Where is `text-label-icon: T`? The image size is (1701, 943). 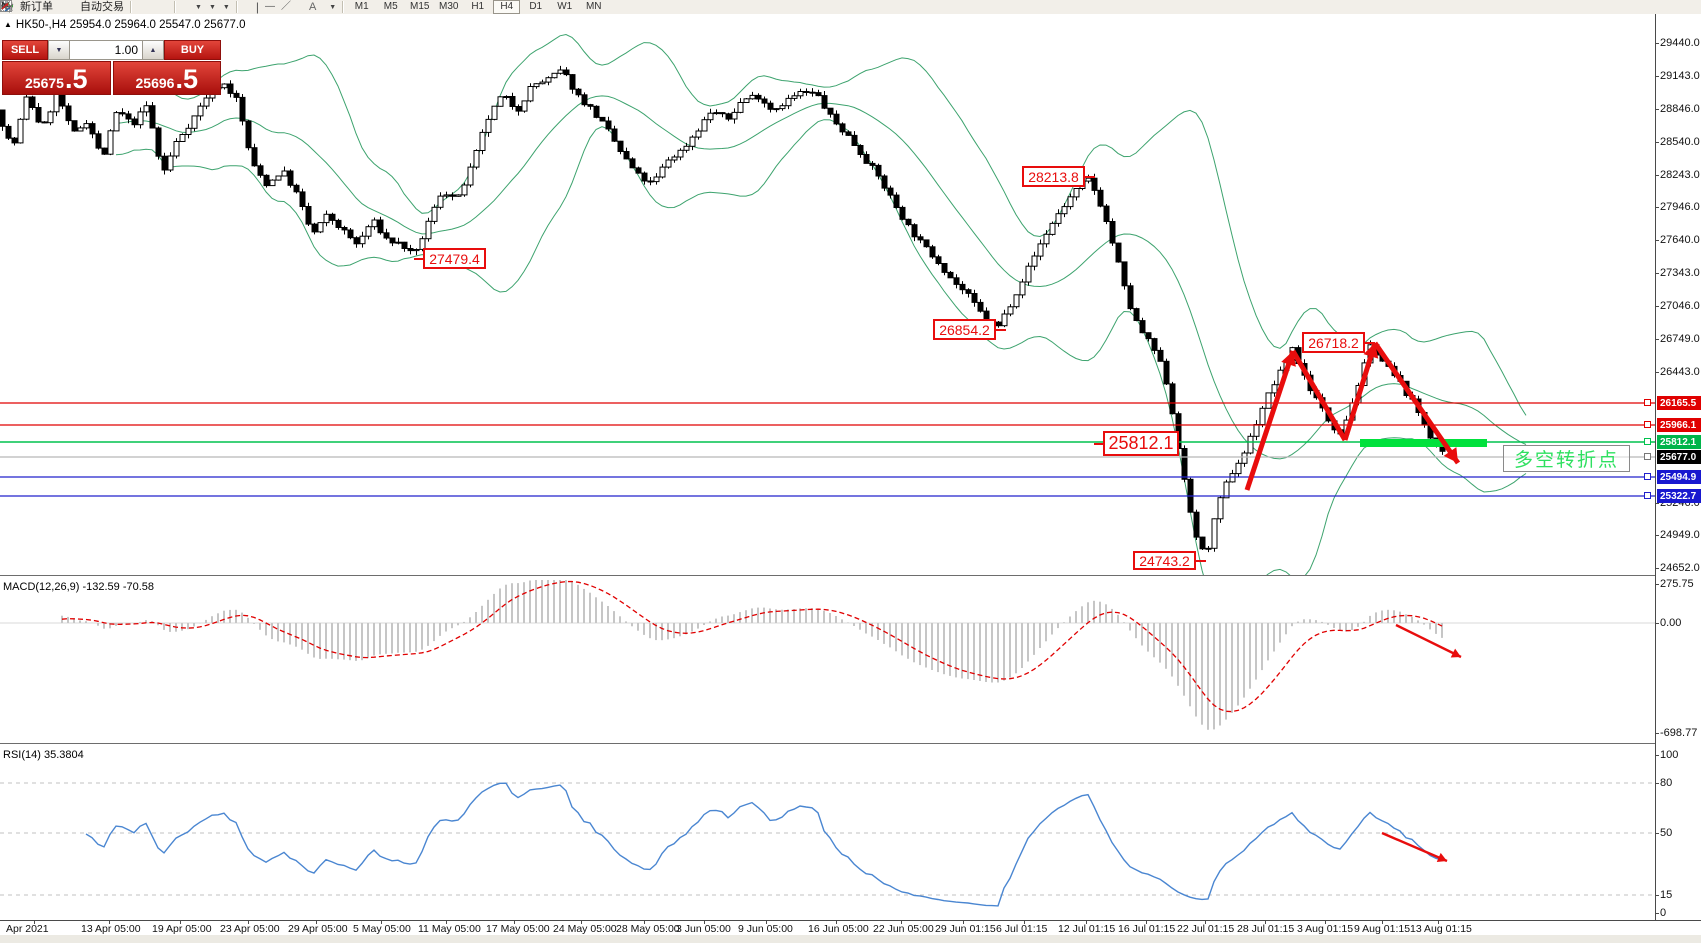 text-label-icon: T is located at coordinates (162, 7).